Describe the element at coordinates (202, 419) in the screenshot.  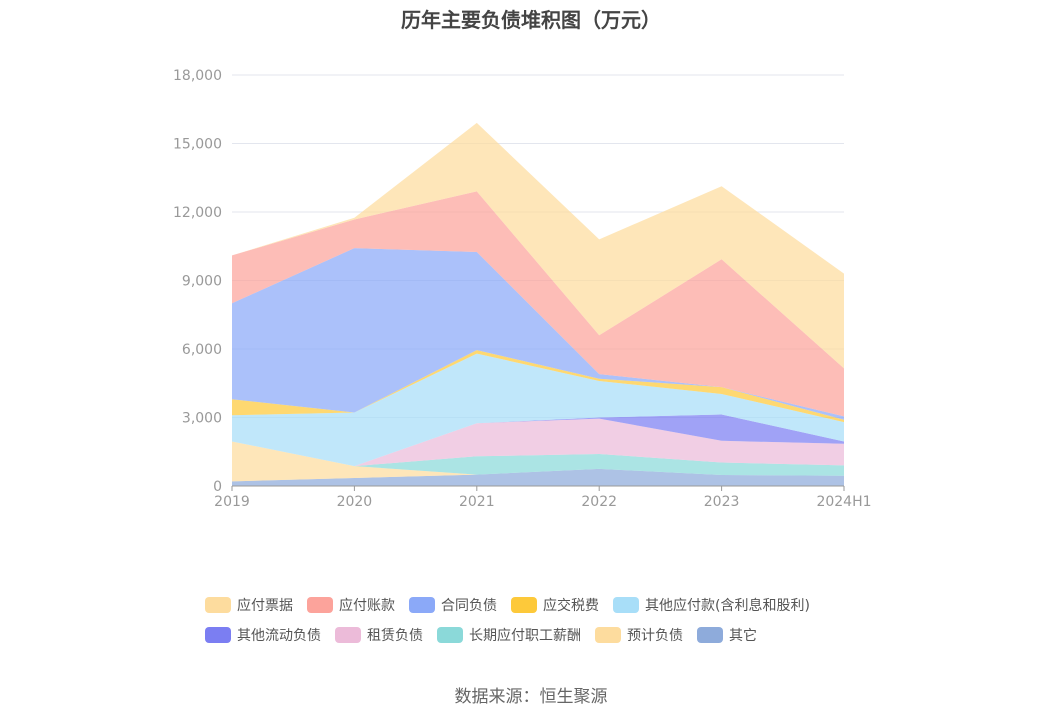
I see `y-tick-label: 3,000` at that location.